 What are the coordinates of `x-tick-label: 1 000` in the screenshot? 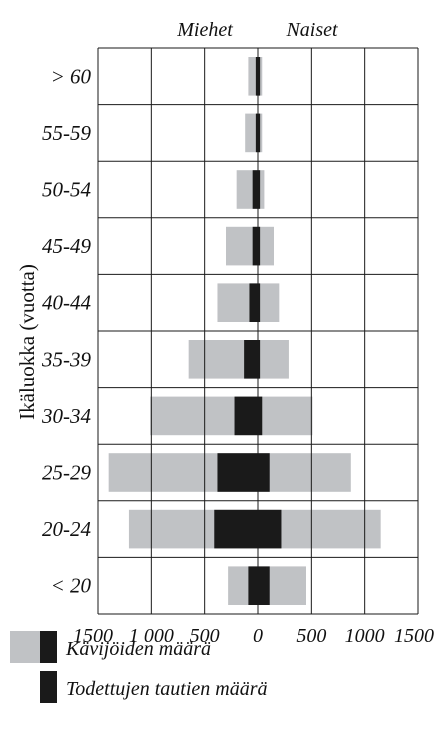 It's located at (151, 636).